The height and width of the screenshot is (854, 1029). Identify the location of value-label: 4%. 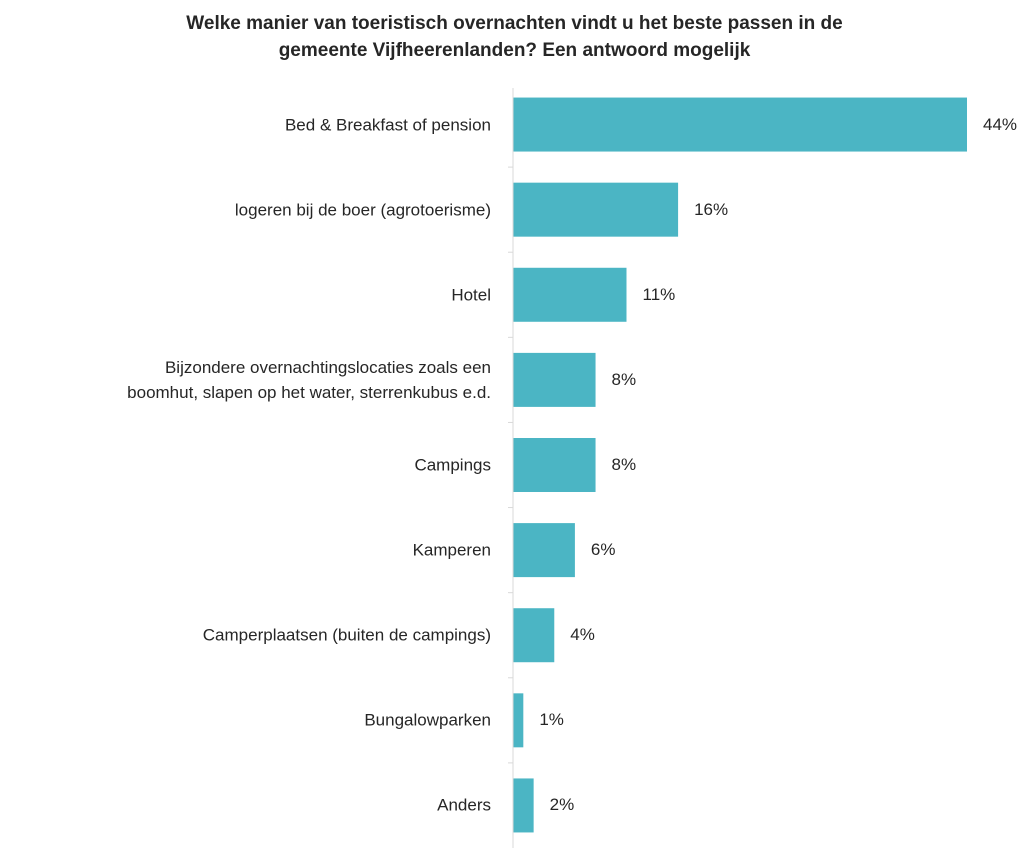
(582, 635).